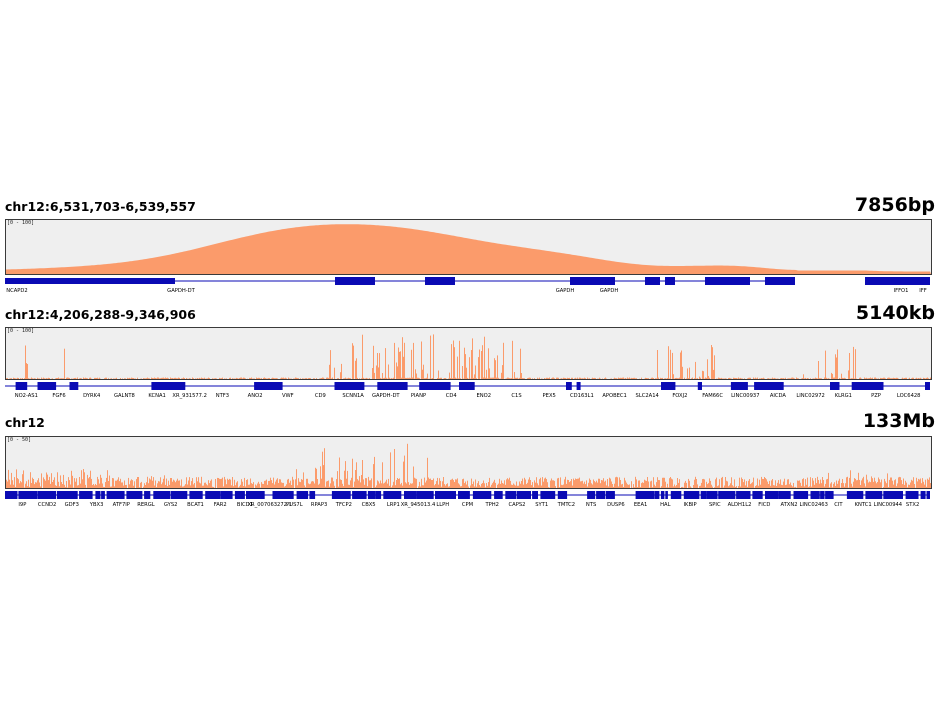 The height and width of the screenshot is (708, 944). What do you see at coordinates (898, 421) in the screenshot?
I see `locus-span: 133Mb` at bounding box center [898, 421].